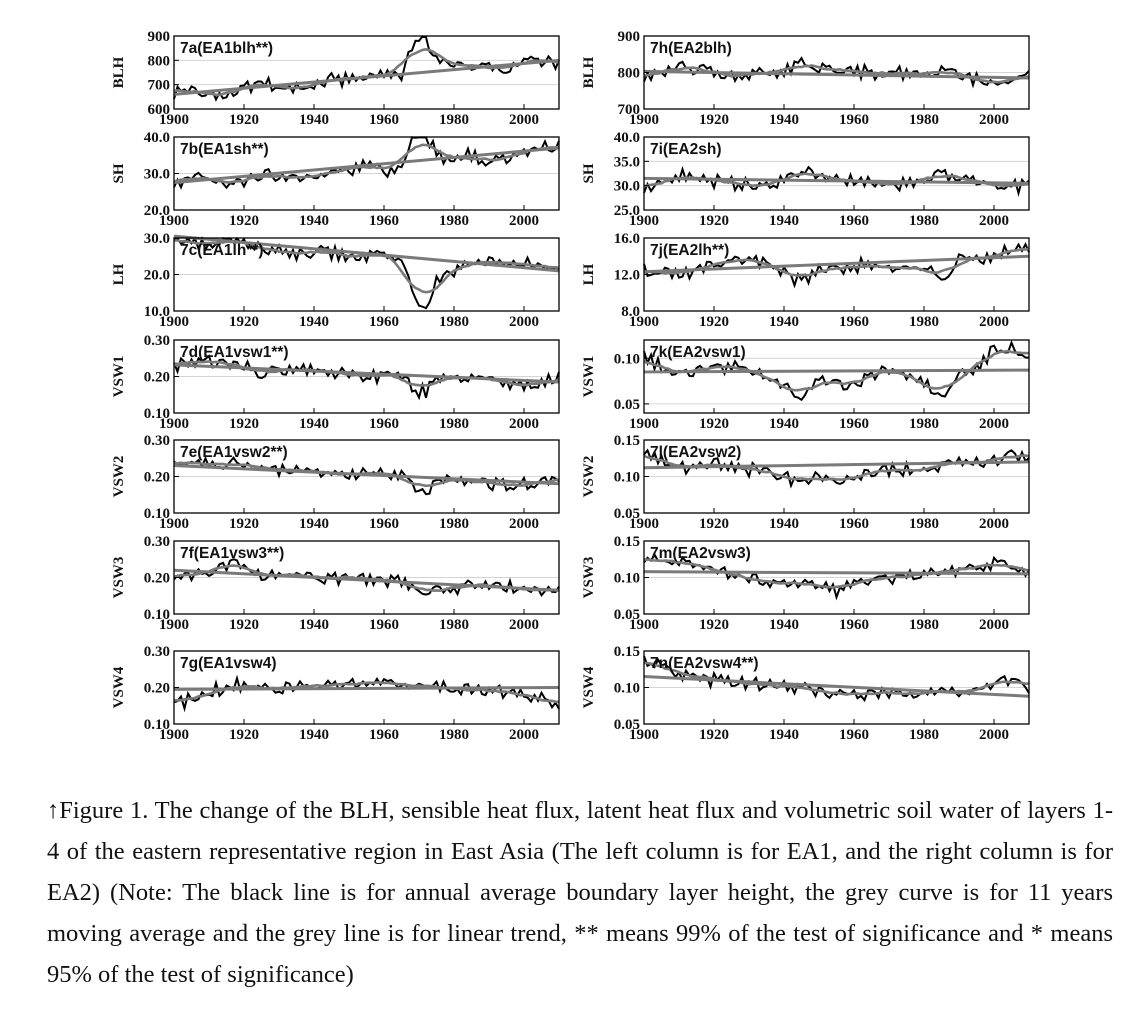 This screenshot has height=1011, width=1145. Describe the element at coordinates (228, 663) in the screenshot. I see `panel-title: 7g(EA1vsw4)` at that location.